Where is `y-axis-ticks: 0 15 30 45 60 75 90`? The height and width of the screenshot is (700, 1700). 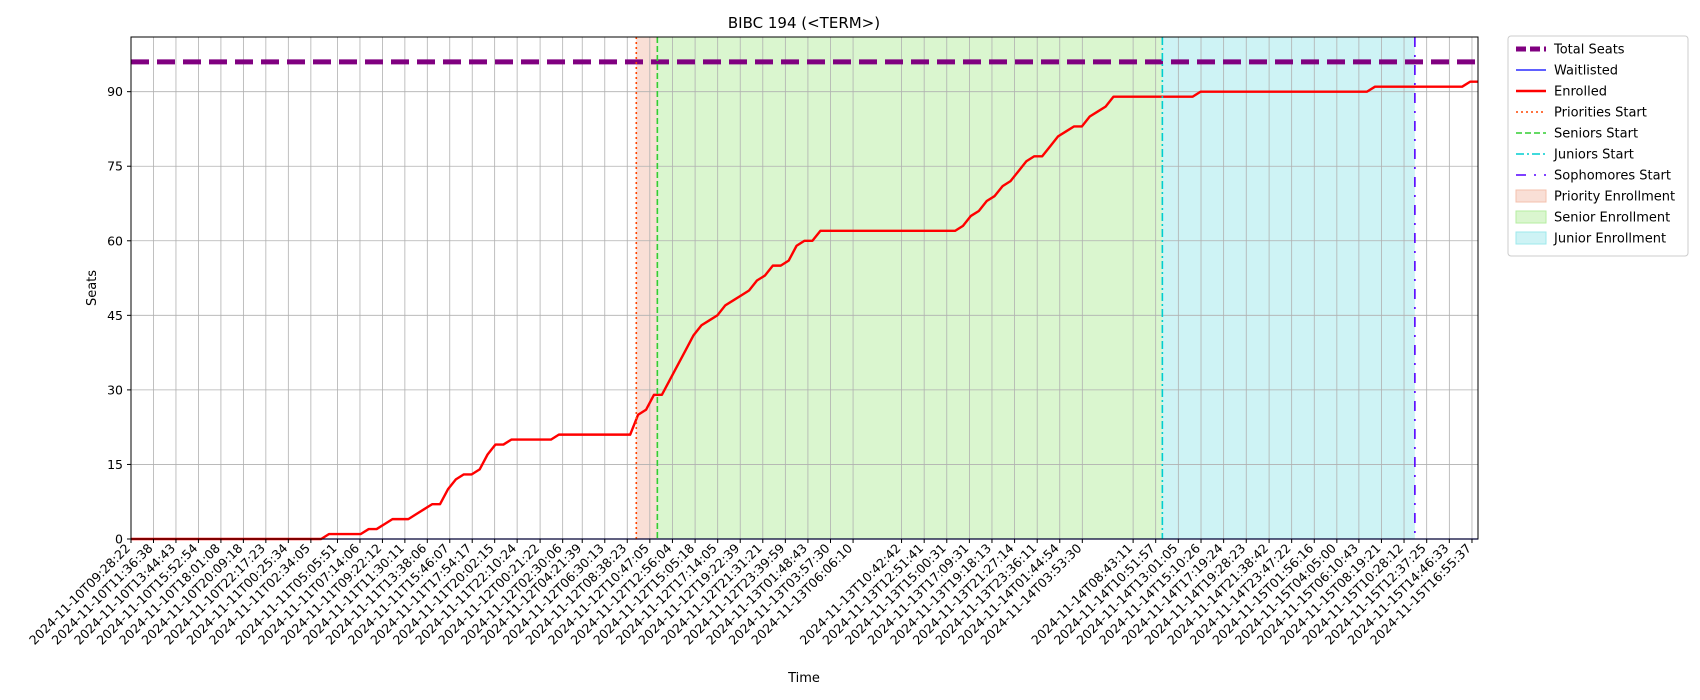
y-axis-ticks: 0 15 30 45 60 75 90 is located at coordinates (119, 315).